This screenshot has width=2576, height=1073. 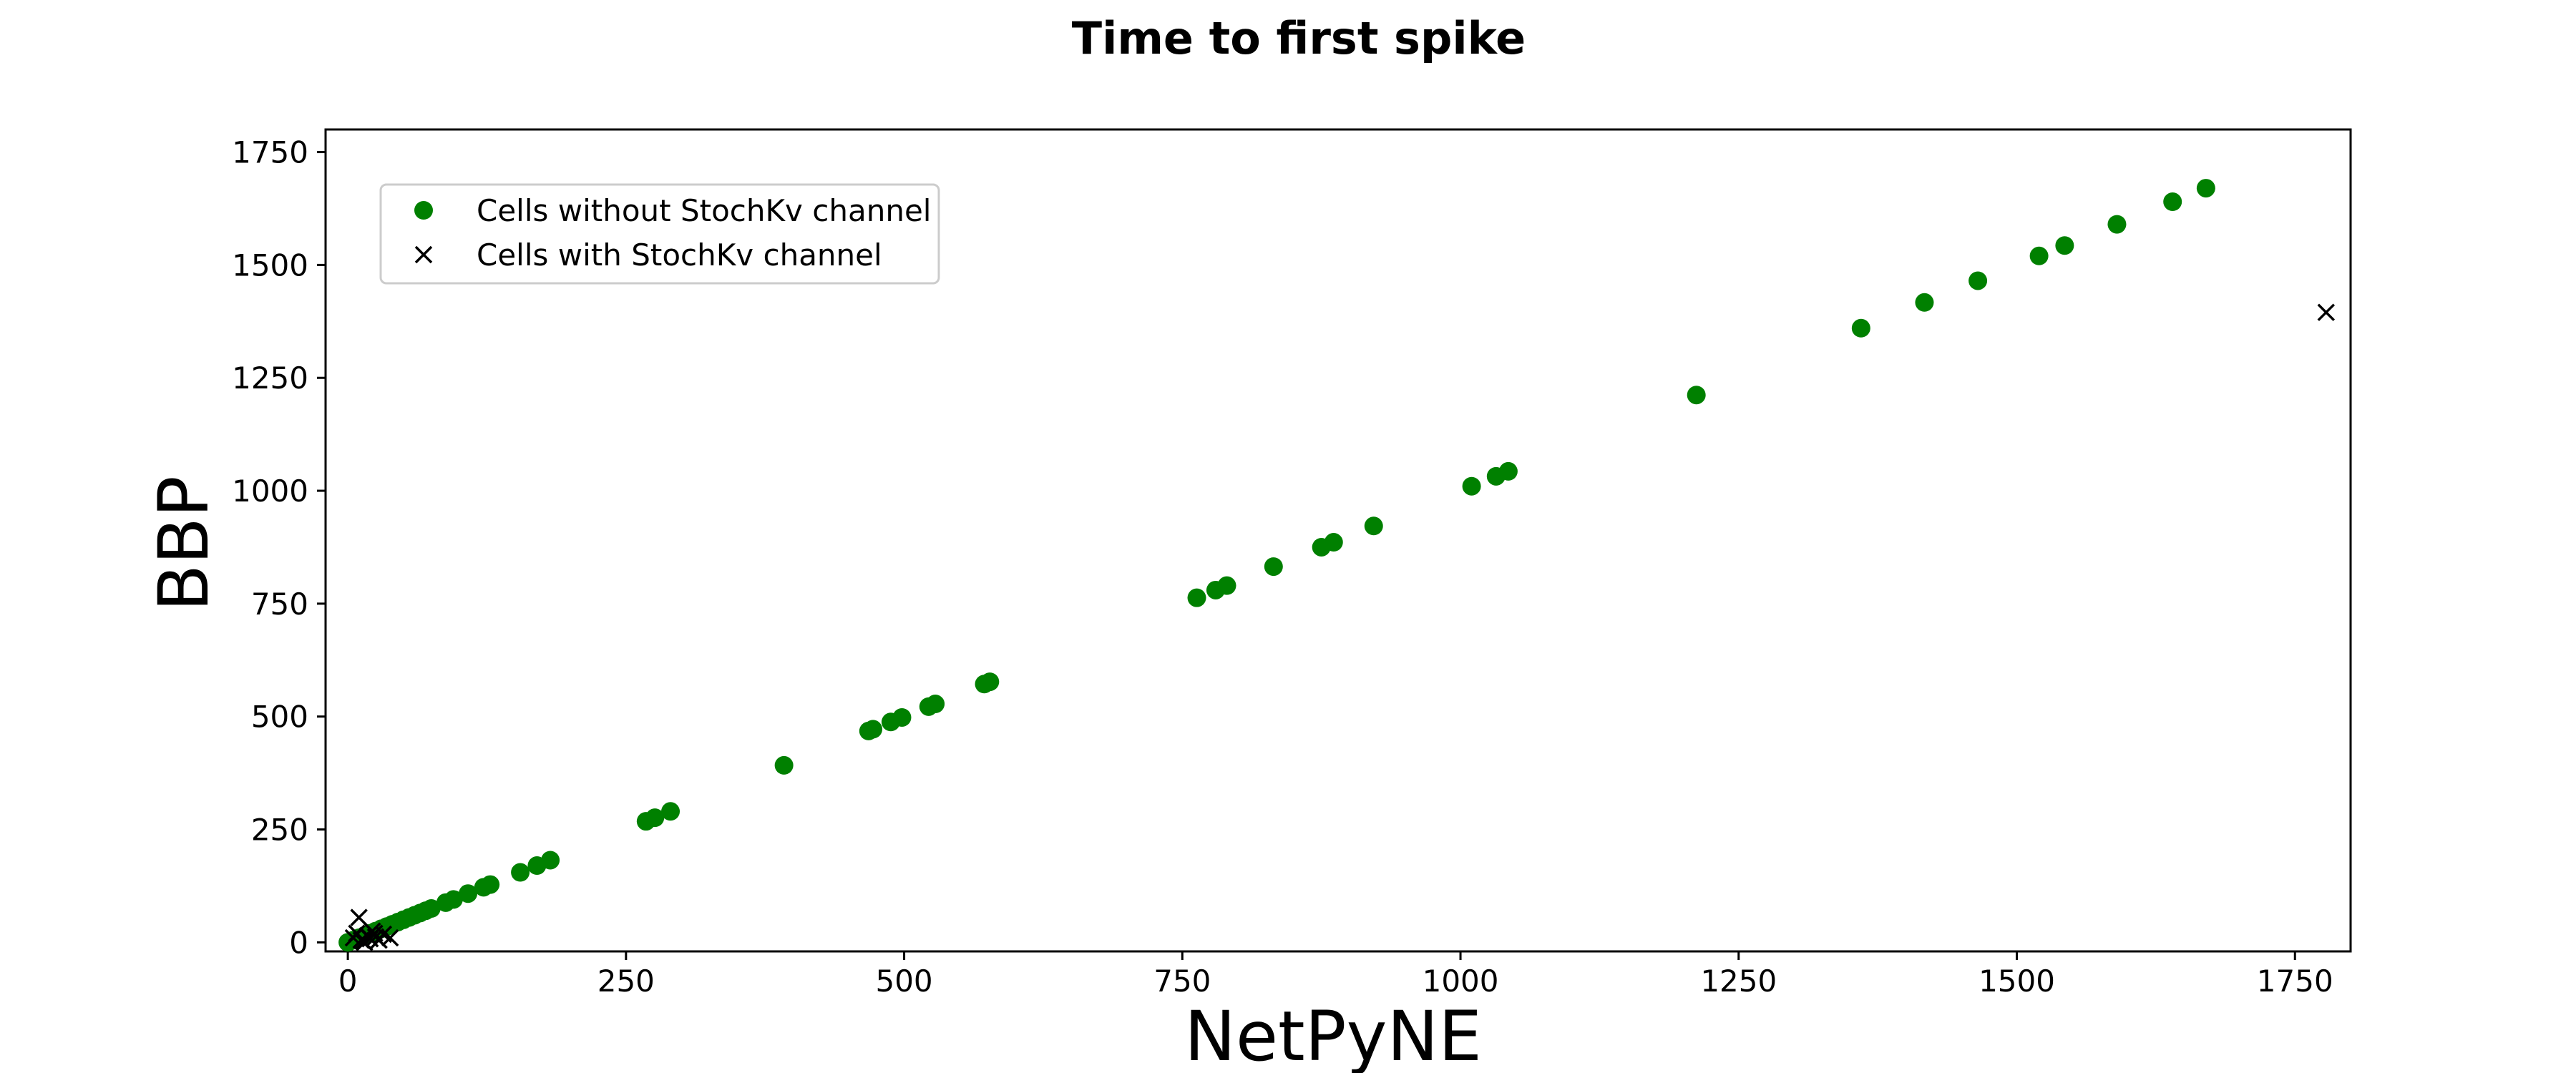 I want to click on x-tick-label: 500, so click(x=903, y=981).